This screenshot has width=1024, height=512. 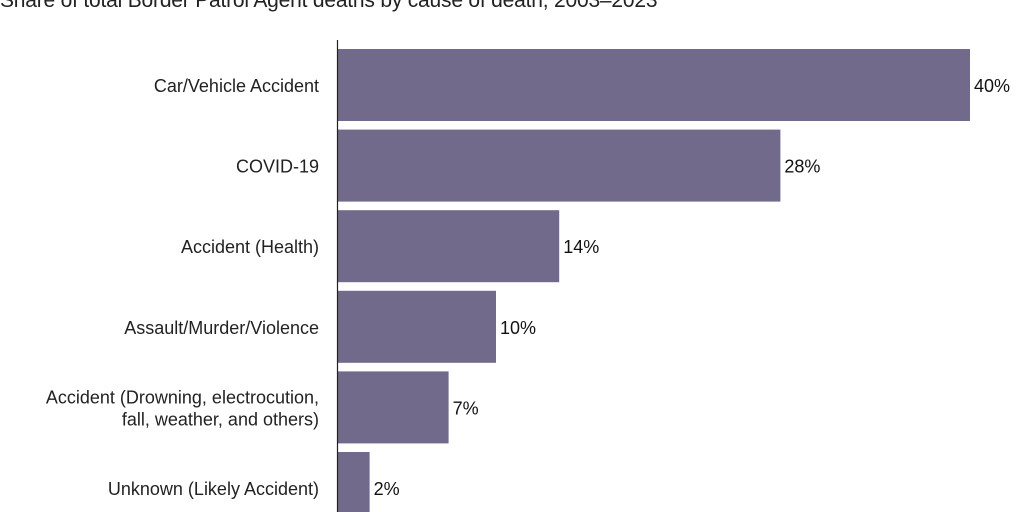 I want to click on category-label: Unknown (Likely Accident), so click(x=213, y=489).